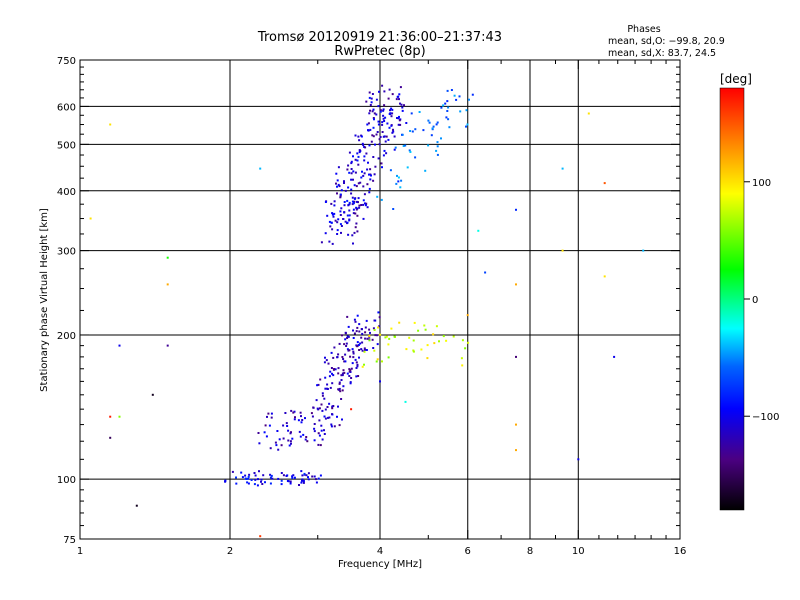 This screenshot has width=800, height=600. I want to click on legend-line-x: mean, sd,X: 83.7, 24.5, so click(662, 53).